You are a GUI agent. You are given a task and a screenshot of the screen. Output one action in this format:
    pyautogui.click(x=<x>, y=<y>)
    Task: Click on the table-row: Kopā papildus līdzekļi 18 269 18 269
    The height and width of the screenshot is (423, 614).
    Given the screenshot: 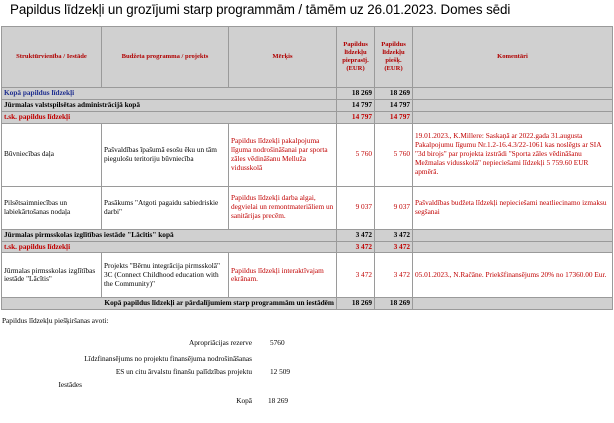 What is the action you would take?
    pyautogui.click(x=307, y=93)
    